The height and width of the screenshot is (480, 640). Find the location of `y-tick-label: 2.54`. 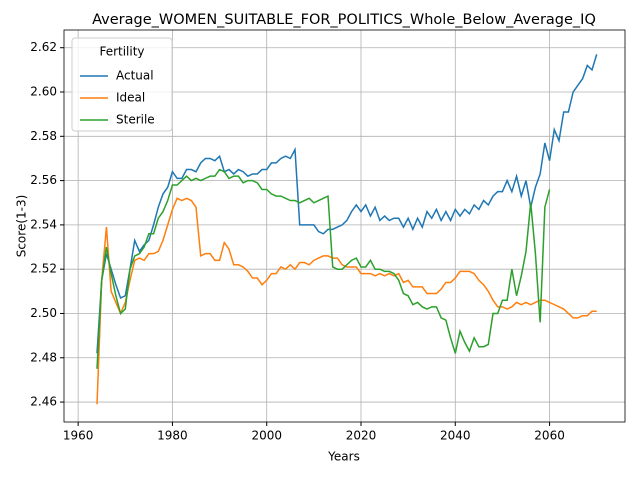

y-tick-label: 2.54 is located at coordinates (43, 224).